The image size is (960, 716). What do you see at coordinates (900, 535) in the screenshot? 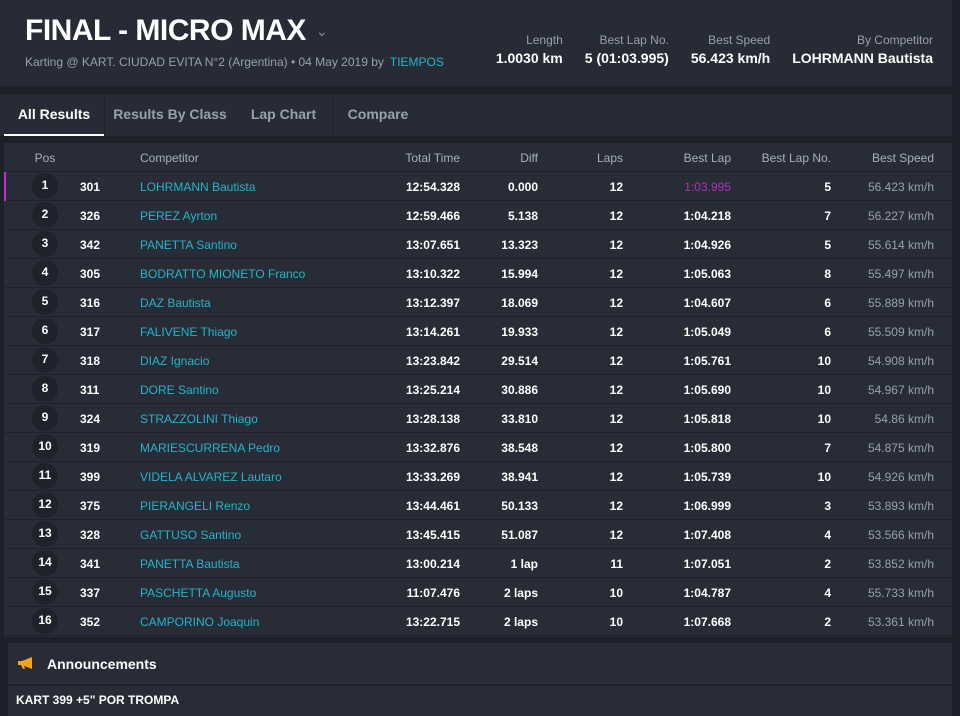
I see `best-speed: 53.566 km/h` at bounding box center [900, 535].